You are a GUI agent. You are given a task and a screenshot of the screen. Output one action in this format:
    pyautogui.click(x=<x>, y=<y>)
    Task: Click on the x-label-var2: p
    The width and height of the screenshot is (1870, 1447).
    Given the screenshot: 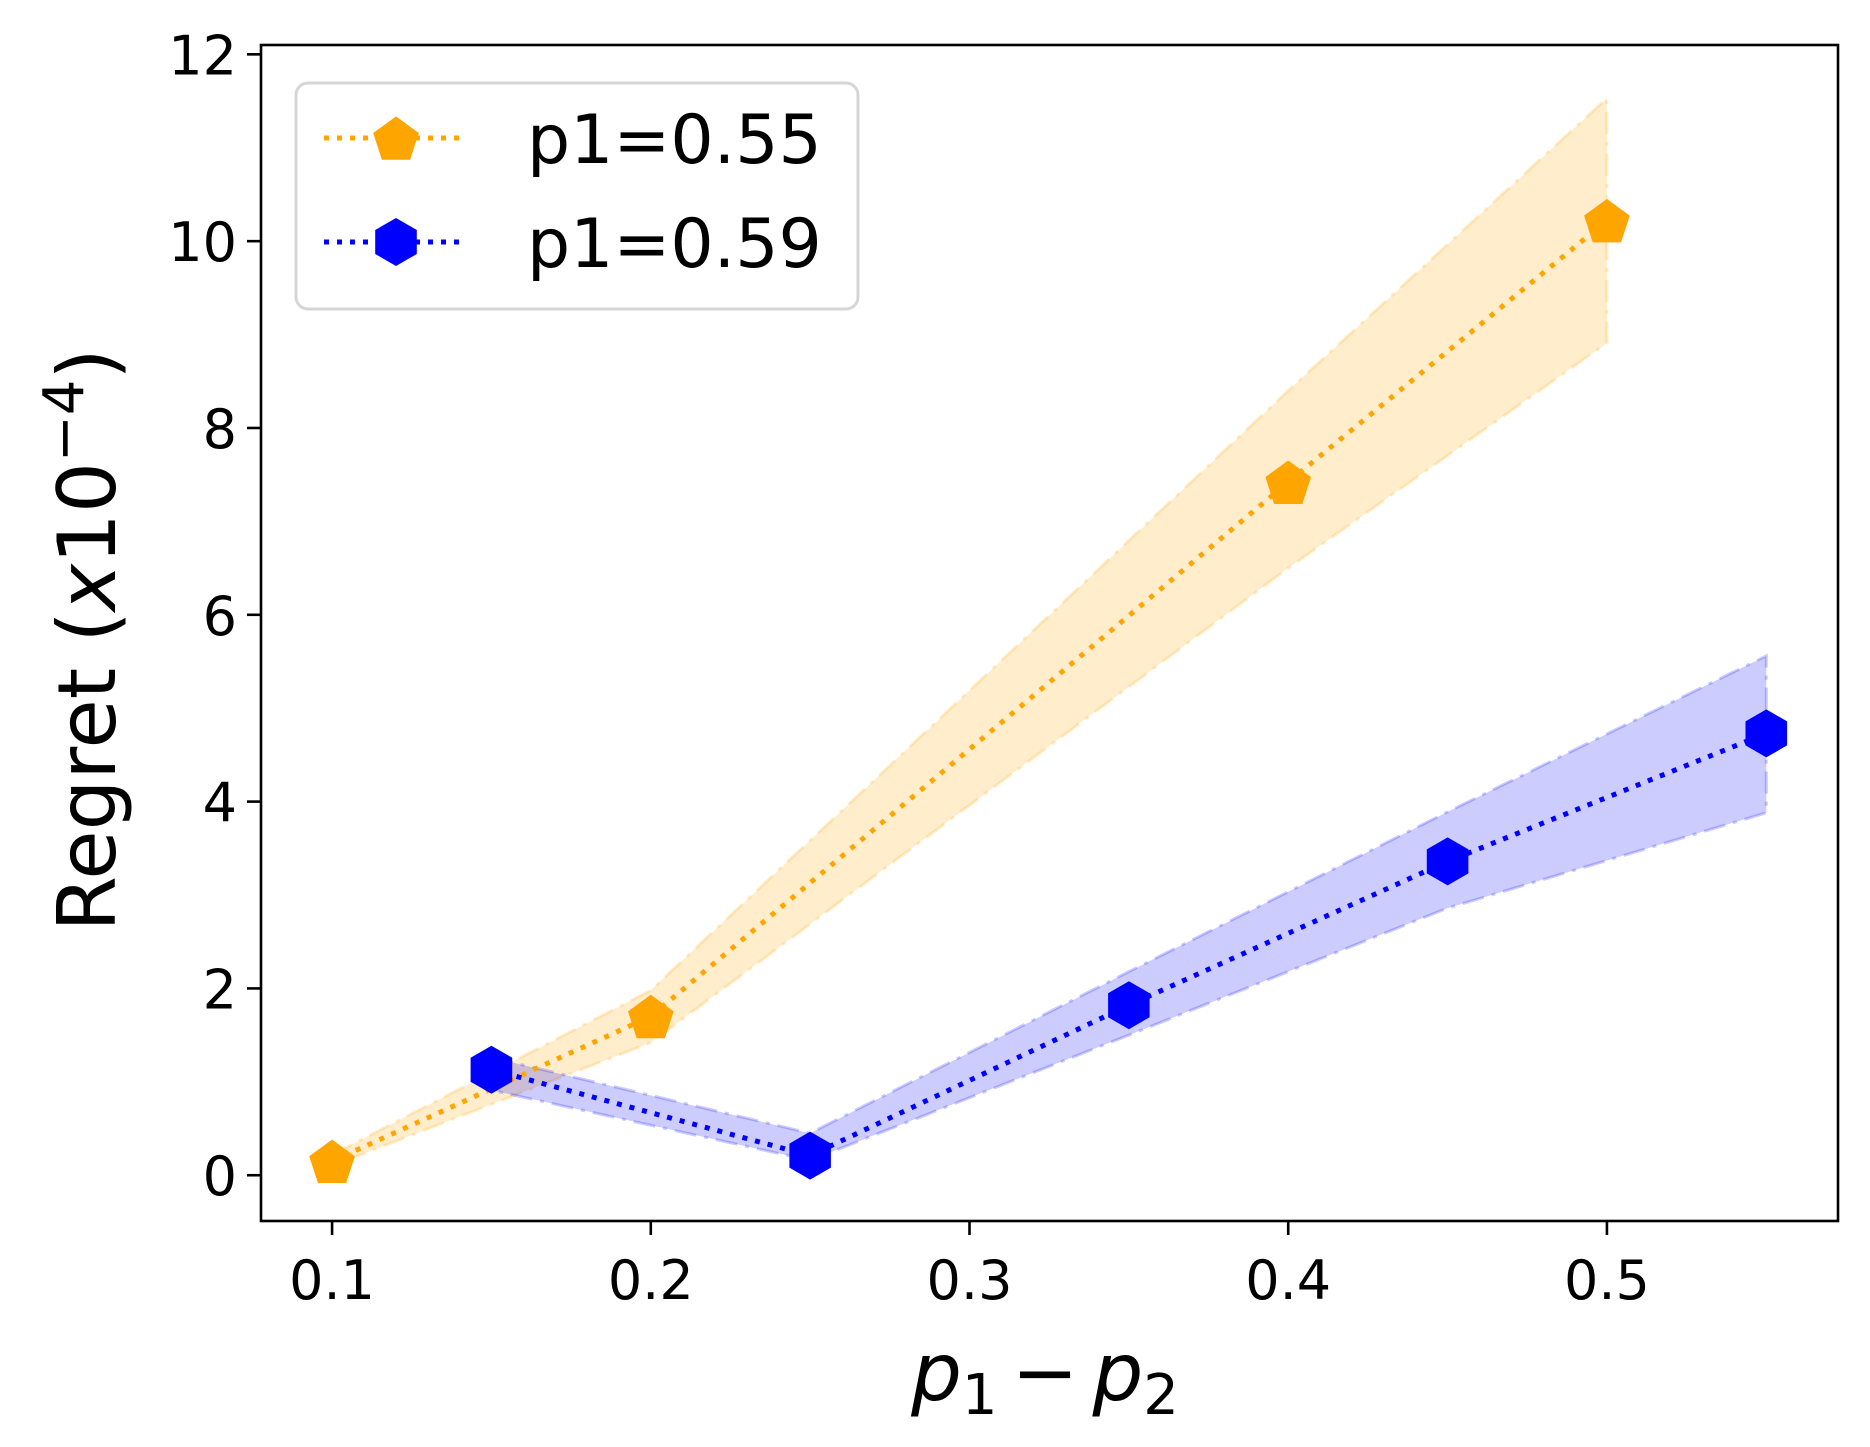 What is the action you would take?
    pyautogui.click(x=1118, y=1372)
    